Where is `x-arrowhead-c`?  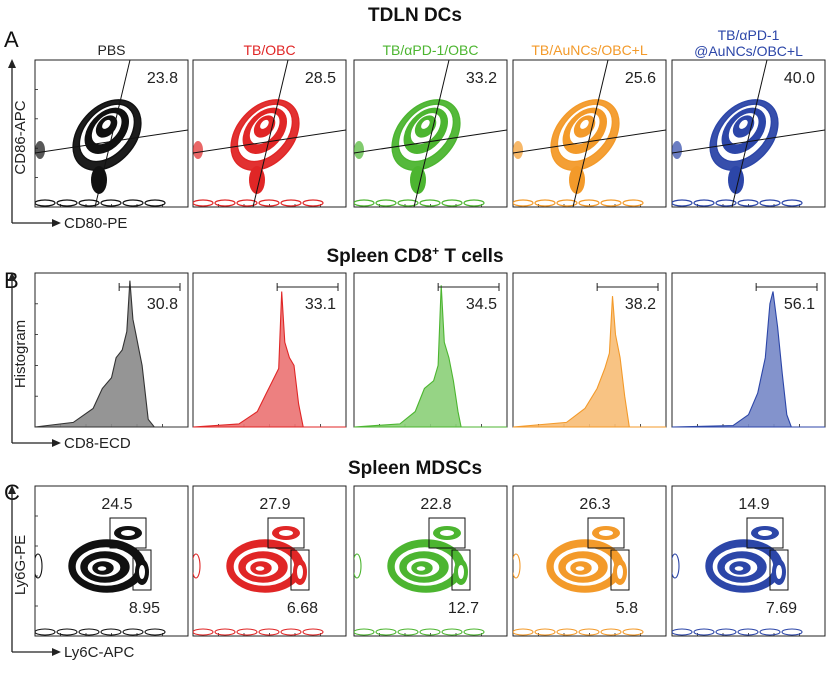
x-arrowhead-c is located at coordinates (56, 652).